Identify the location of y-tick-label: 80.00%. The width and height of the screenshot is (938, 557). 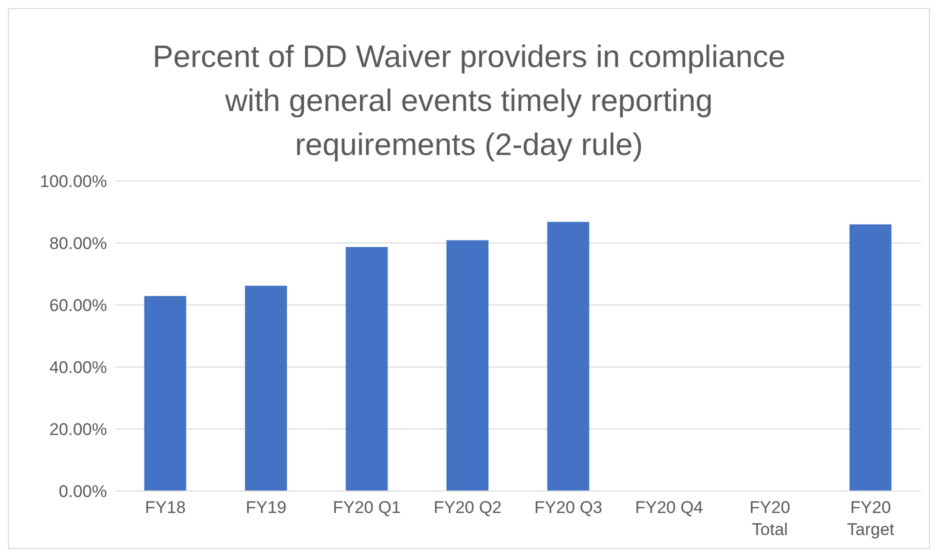
(78, 244).